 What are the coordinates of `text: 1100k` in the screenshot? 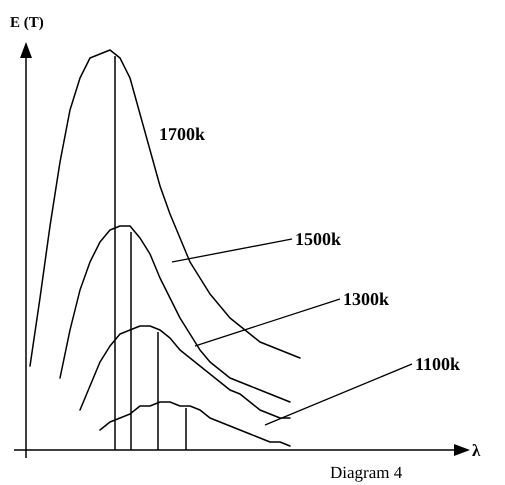 It's located at (437, 364).